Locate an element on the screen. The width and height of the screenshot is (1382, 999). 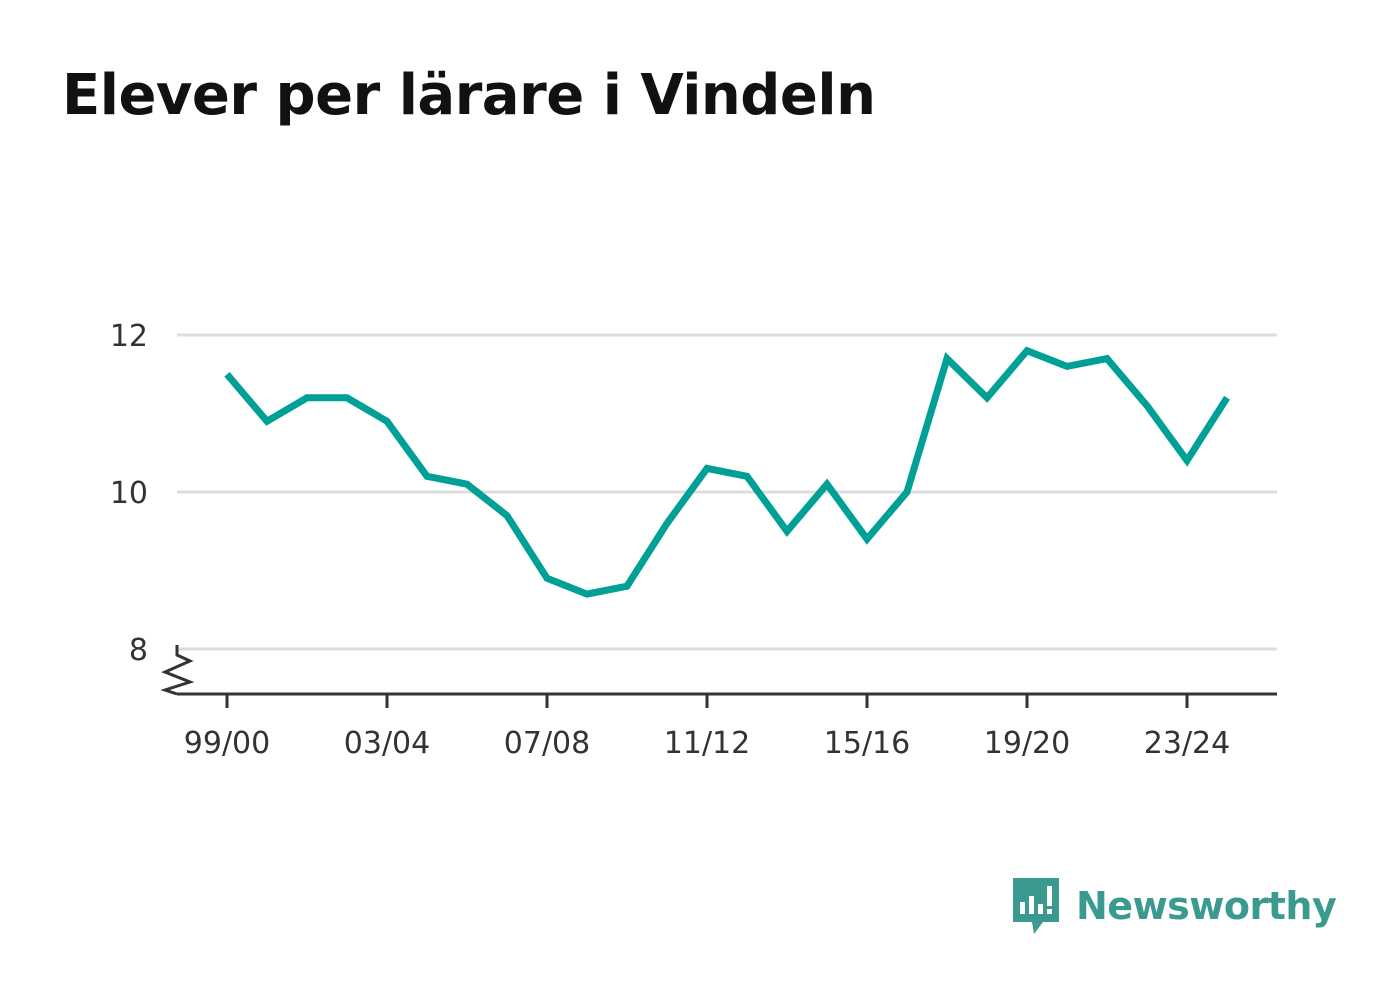
x-tick-label: 19/20 is located at coordinates (1027, 743).